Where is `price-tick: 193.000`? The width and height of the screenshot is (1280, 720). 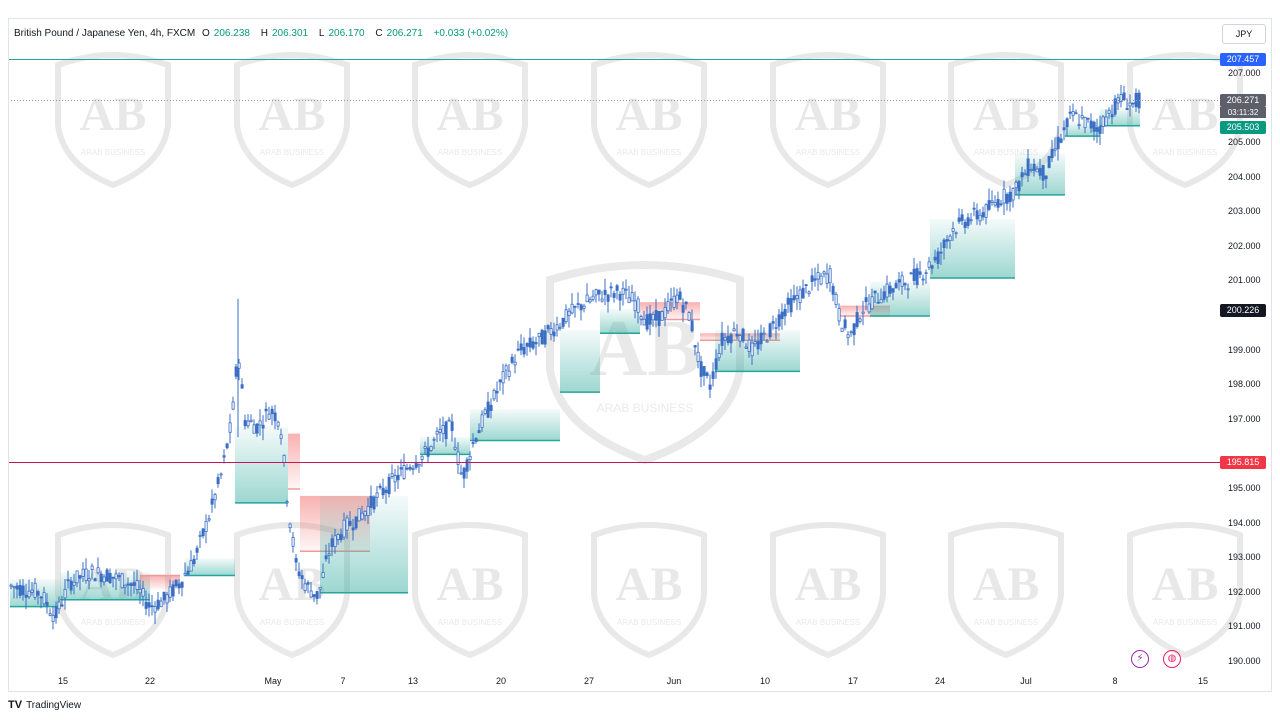 price-tick: 193.000 is located at coordinates (1244, 557).